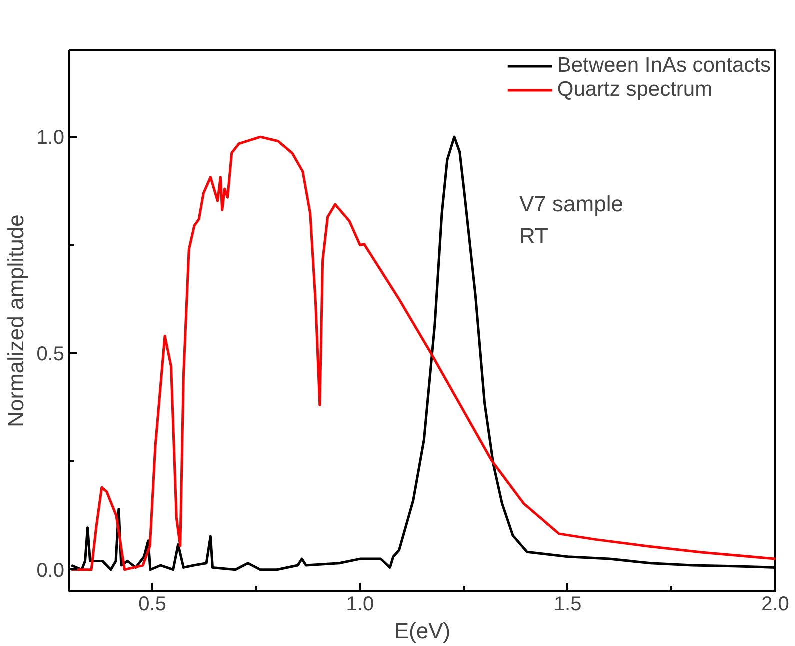  I want to click on x-axis-title: E(eV), so click(422, 631).